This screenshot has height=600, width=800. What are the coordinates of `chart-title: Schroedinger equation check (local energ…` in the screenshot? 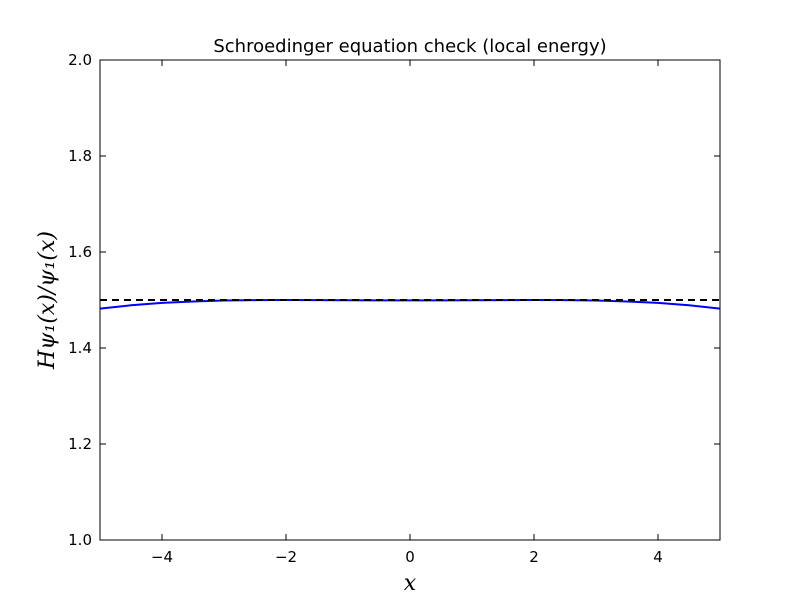 It's located at (409, 46).